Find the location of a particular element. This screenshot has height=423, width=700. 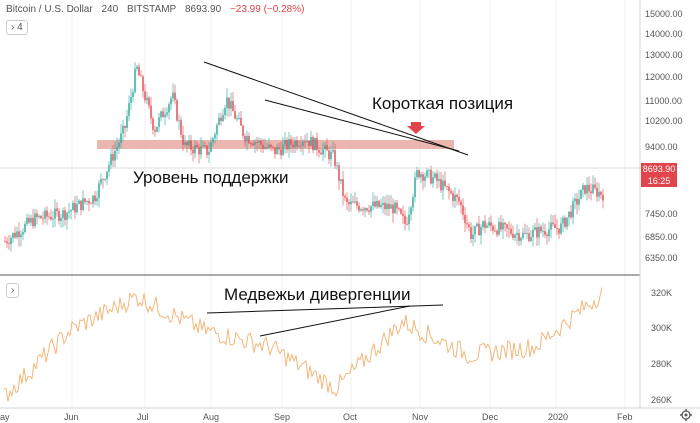

price-tick: 7450.00 is located at coordinates (661, 214).